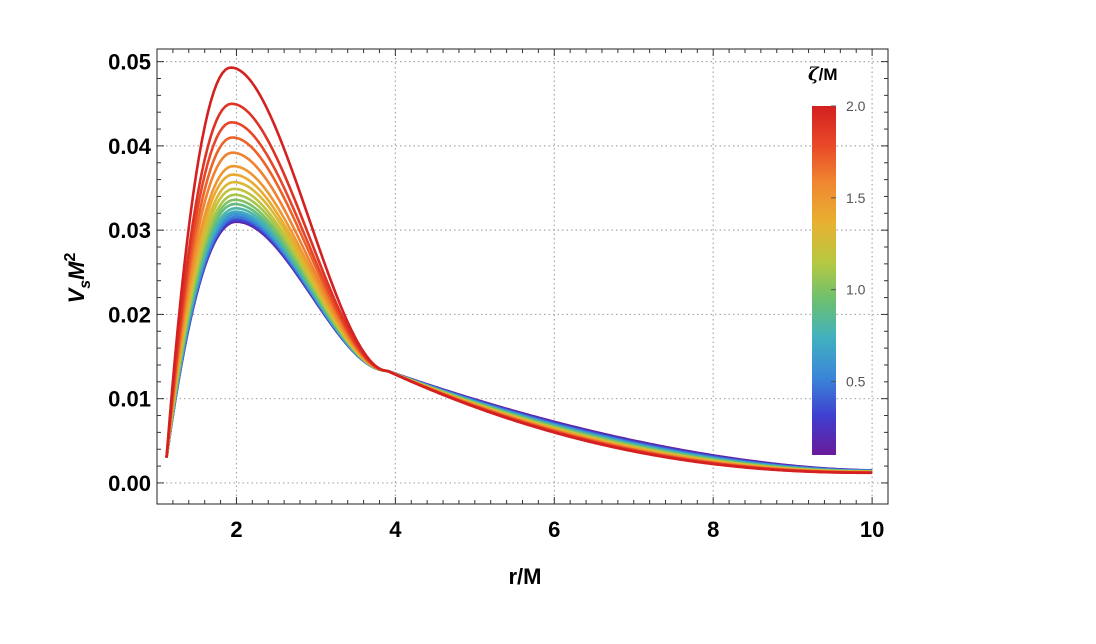  What do you see at coordinates (129, 230) in the screenshot?
I see `y-tick-label: 0.03` at bounding box center [129, 230].